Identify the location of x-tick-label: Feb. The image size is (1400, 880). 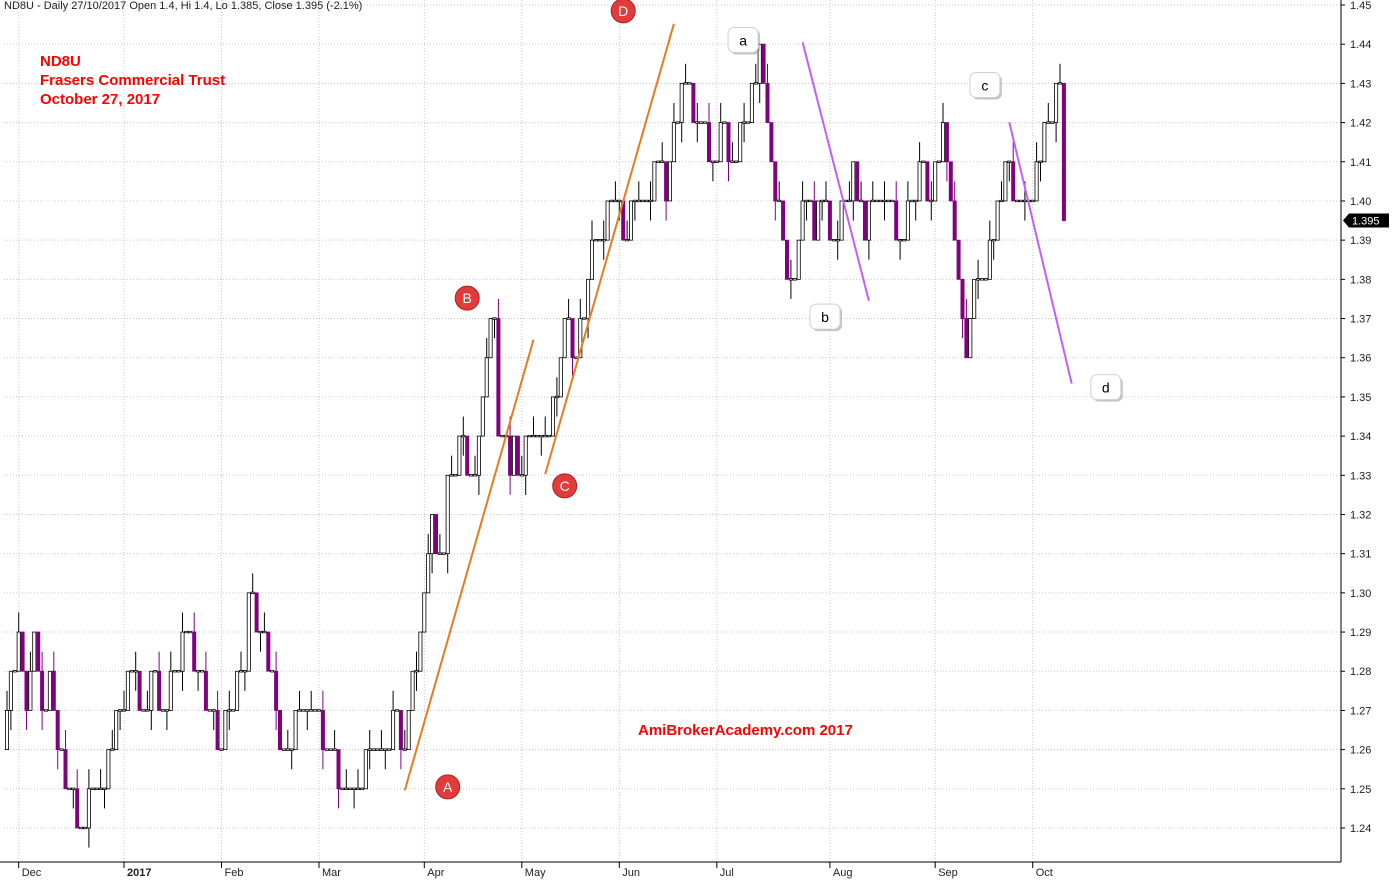
(234, 873).